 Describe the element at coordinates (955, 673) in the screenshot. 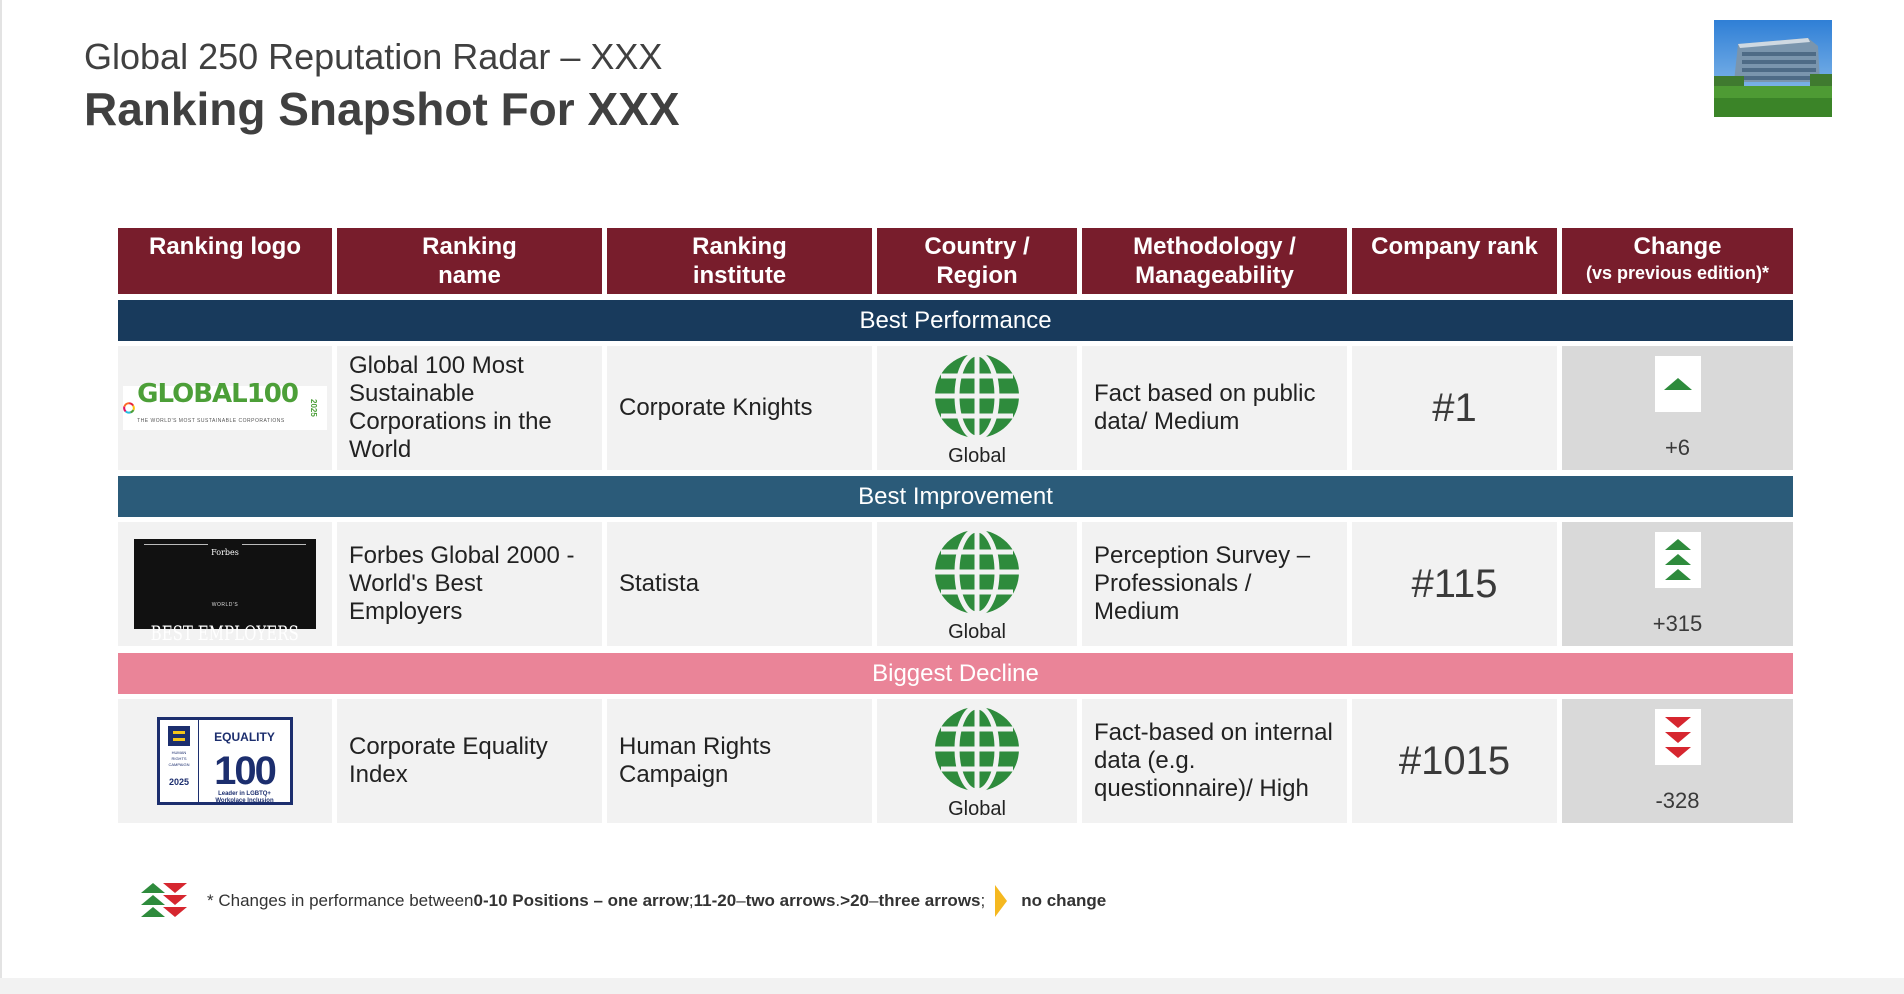

I see `band-biggest-decline: Biggest Decline` at that location.